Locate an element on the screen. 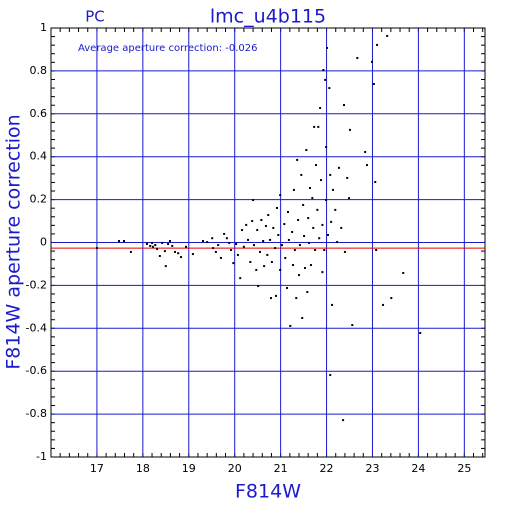 Image resolution: width=512 pixels, height=512 pixels. y-tick-label: 0 is located at coordinates (43, 242).